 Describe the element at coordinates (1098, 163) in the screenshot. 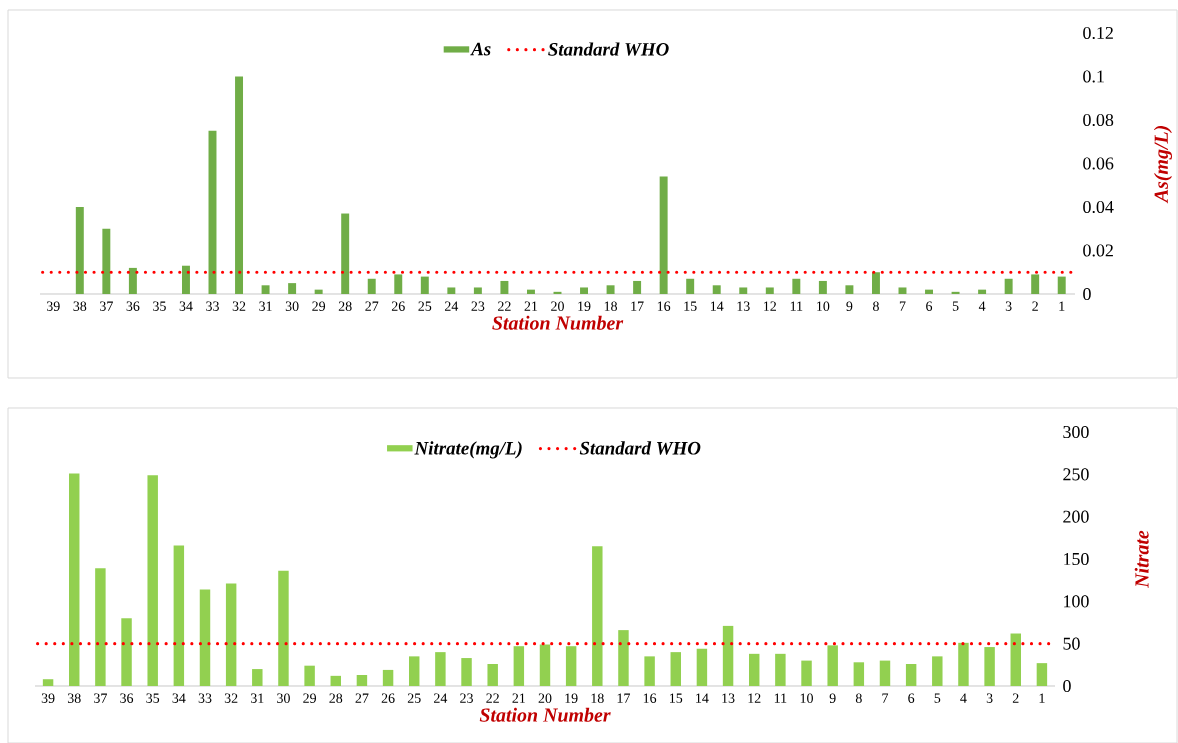

I see `y-tick-label: 0.06` at that location.